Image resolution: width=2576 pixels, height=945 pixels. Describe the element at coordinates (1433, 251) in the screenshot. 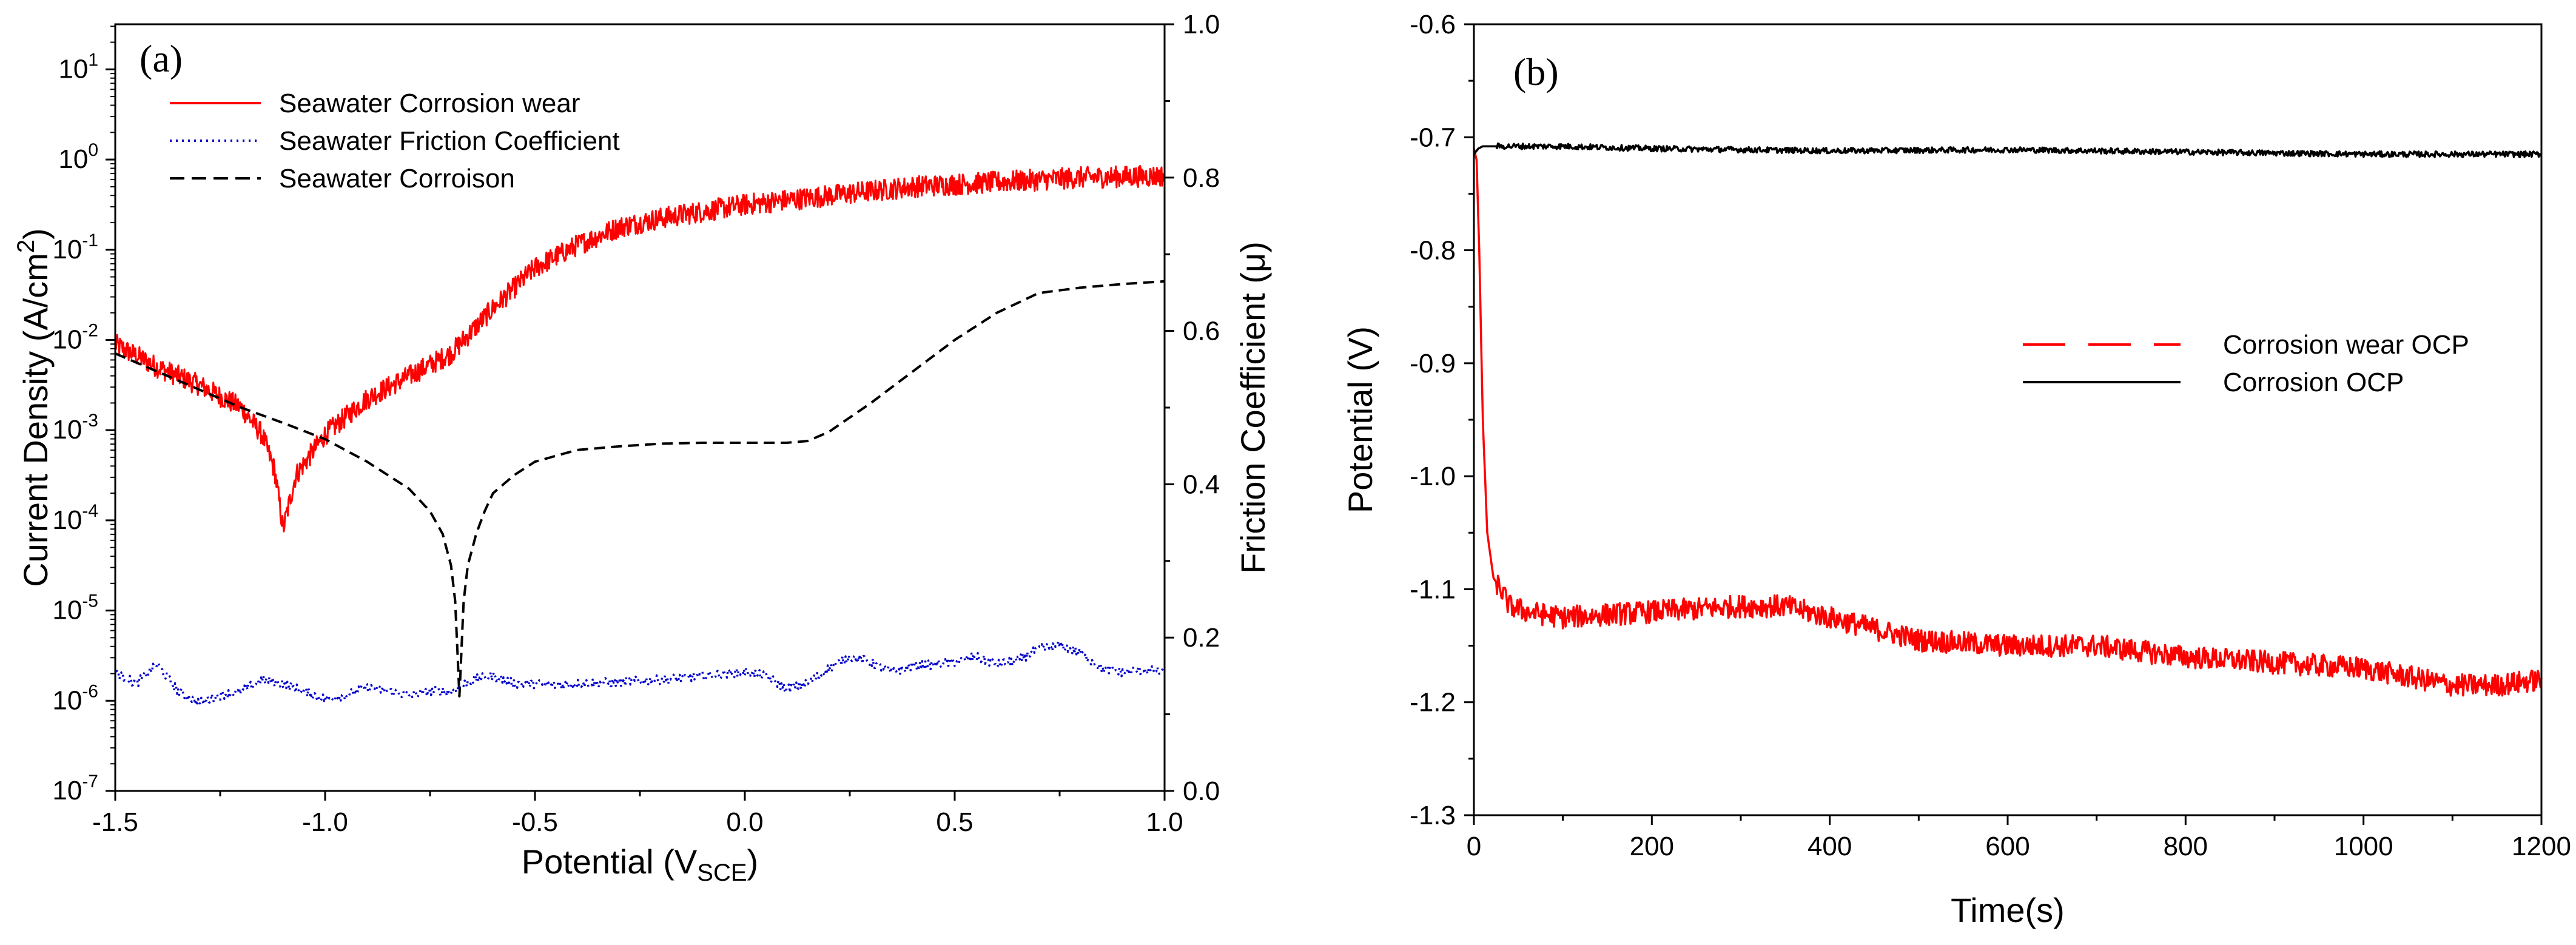

I see `y-tick-label: -0.8` at that location.